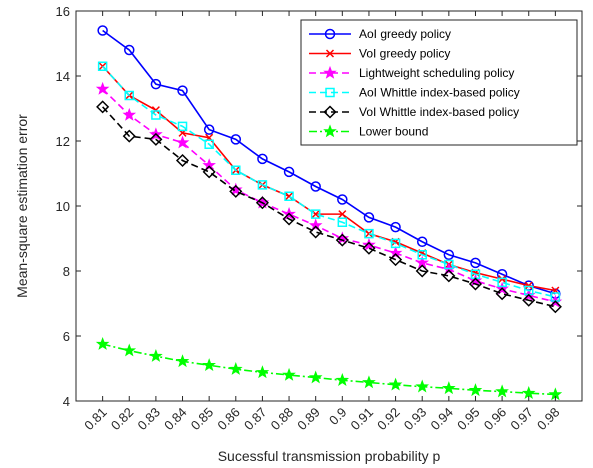 This screenshot has height=468, width=593. I want to click on legend-item: AoI greedy policy, so click(380, 34).